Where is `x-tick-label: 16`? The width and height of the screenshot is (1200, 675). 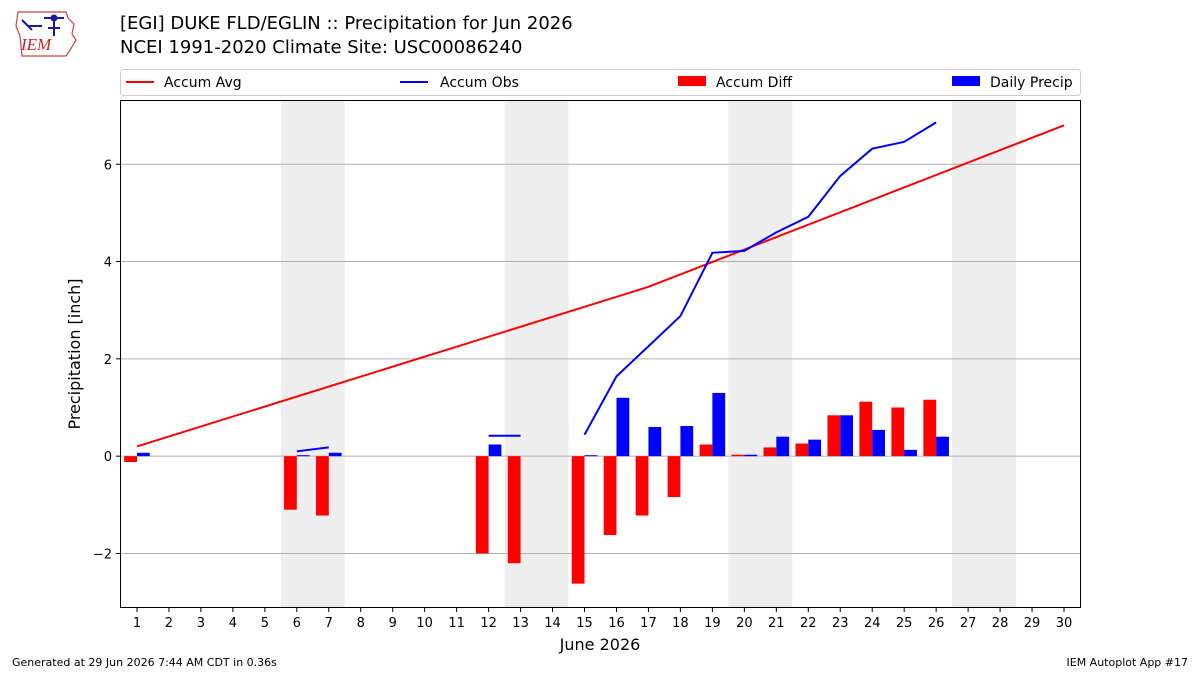 x-tick-label: 16 is located at coordinates (616, 623).